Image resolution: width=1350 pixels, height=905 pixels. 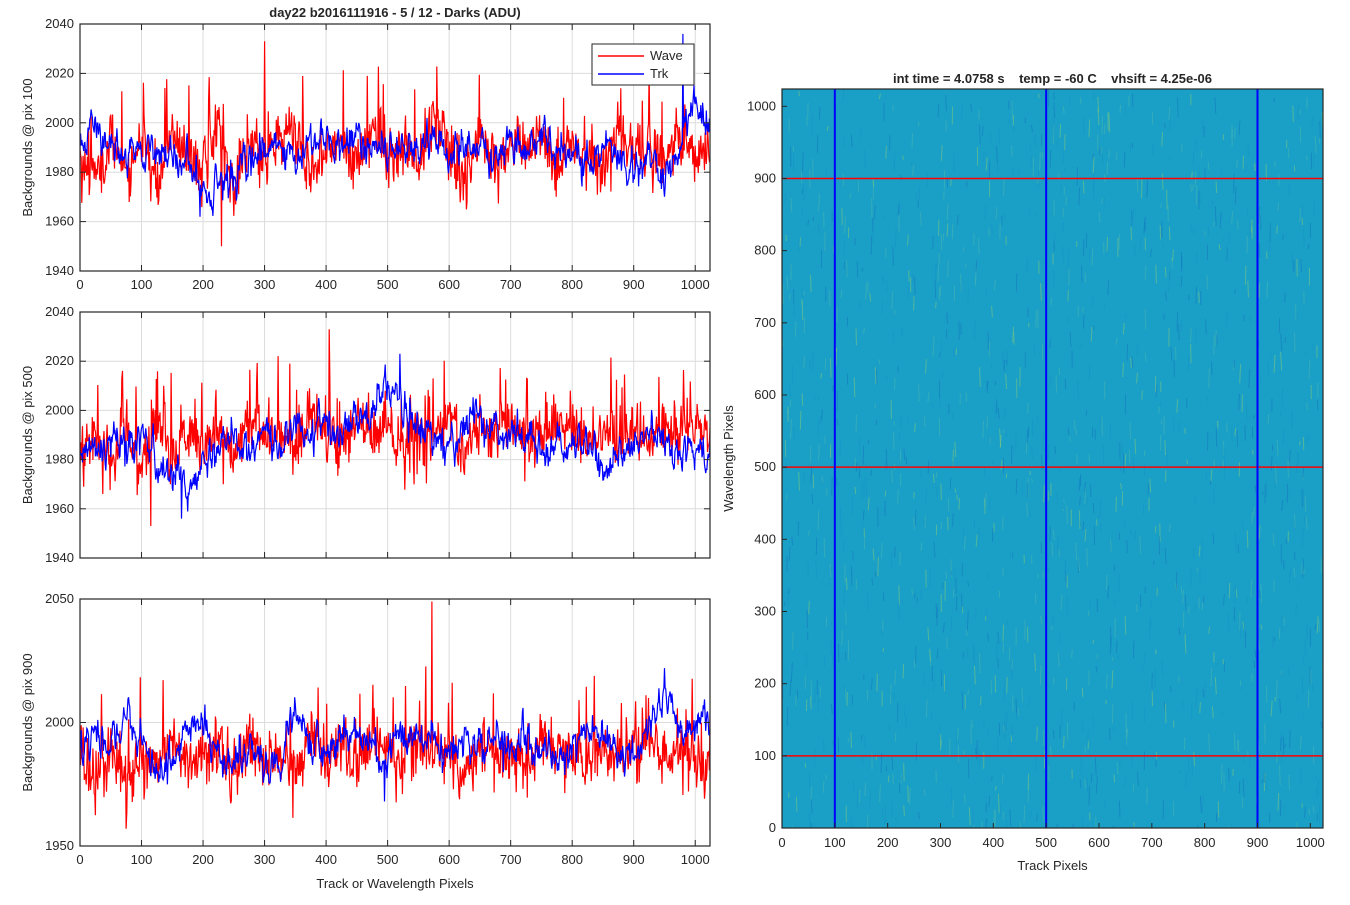 What do you see at coordinates (395, 883) in the screenshot?
I see `x-axis-label: Track or Wavelength Pixels` at bounding box center [395, 883].